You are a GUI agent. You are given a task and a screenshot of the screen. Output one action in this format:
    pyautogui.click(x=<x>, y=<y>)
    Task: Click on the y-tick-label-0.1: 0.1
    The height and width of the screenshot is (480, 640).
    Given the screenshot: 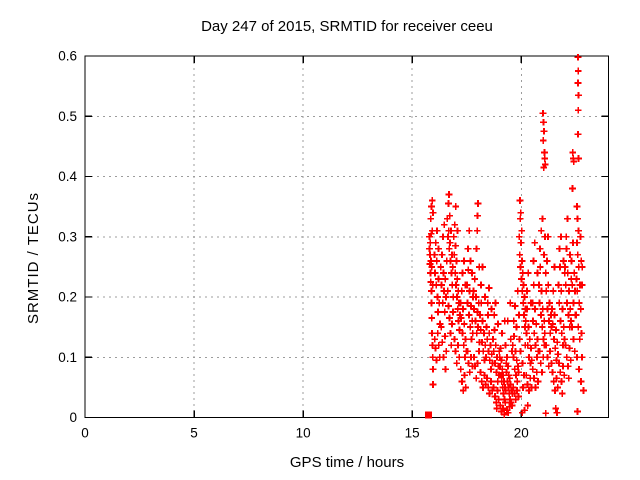 What is the action you would take?
    pyautogui.click(x=67, y=357)
    